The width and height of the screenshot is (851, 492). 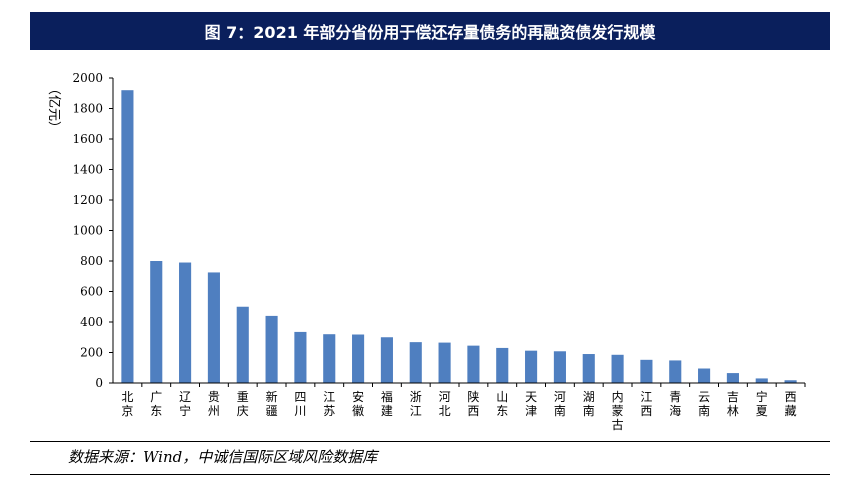 I want to click on chart-title: 图 7：2021 年部分省份用于偿还存量债务的再融资债发行规模, so click(x=430, y=31).